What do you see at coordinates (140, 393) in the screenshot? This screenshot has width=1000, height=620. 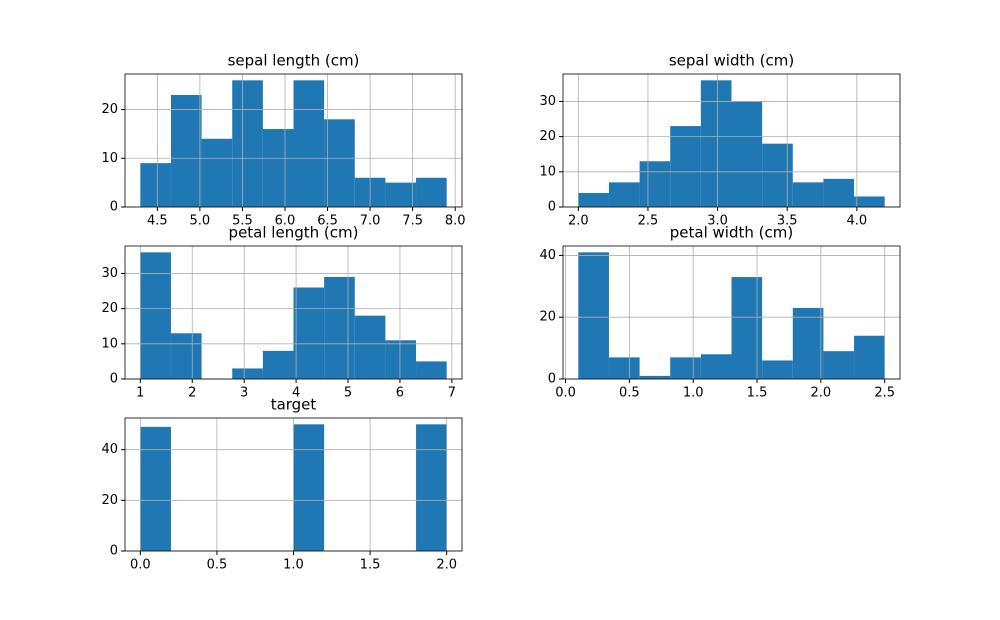 I see `x-tick-label: 1` at bounding box center [140, 393].